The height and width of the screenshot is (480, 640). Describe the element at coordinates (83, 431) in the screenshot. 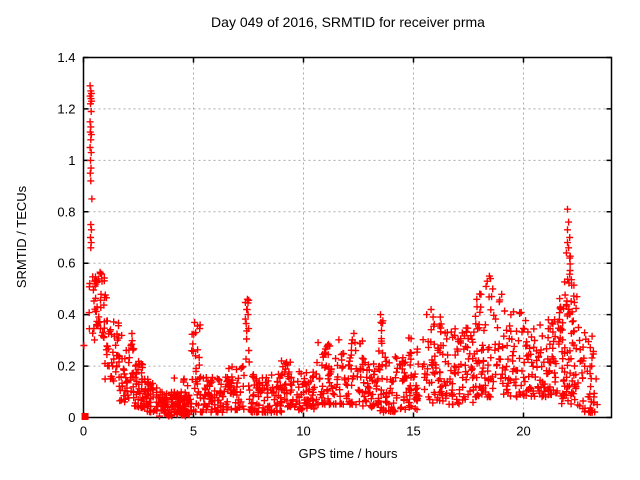

I see `x-tick-label: 0` at that location.